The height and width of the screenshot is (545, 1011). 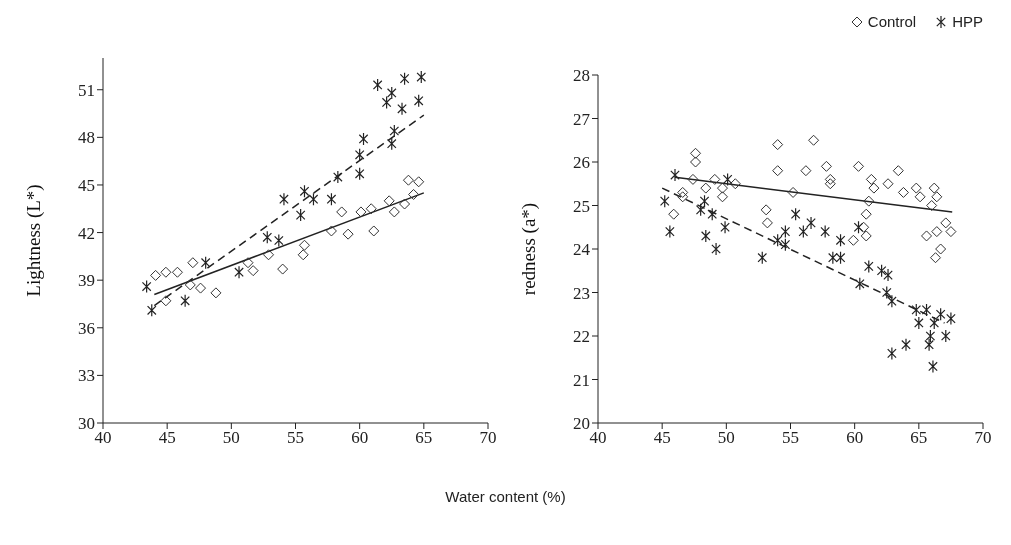 I want to click on legend-label: HPP, so click(x=967, y=21).